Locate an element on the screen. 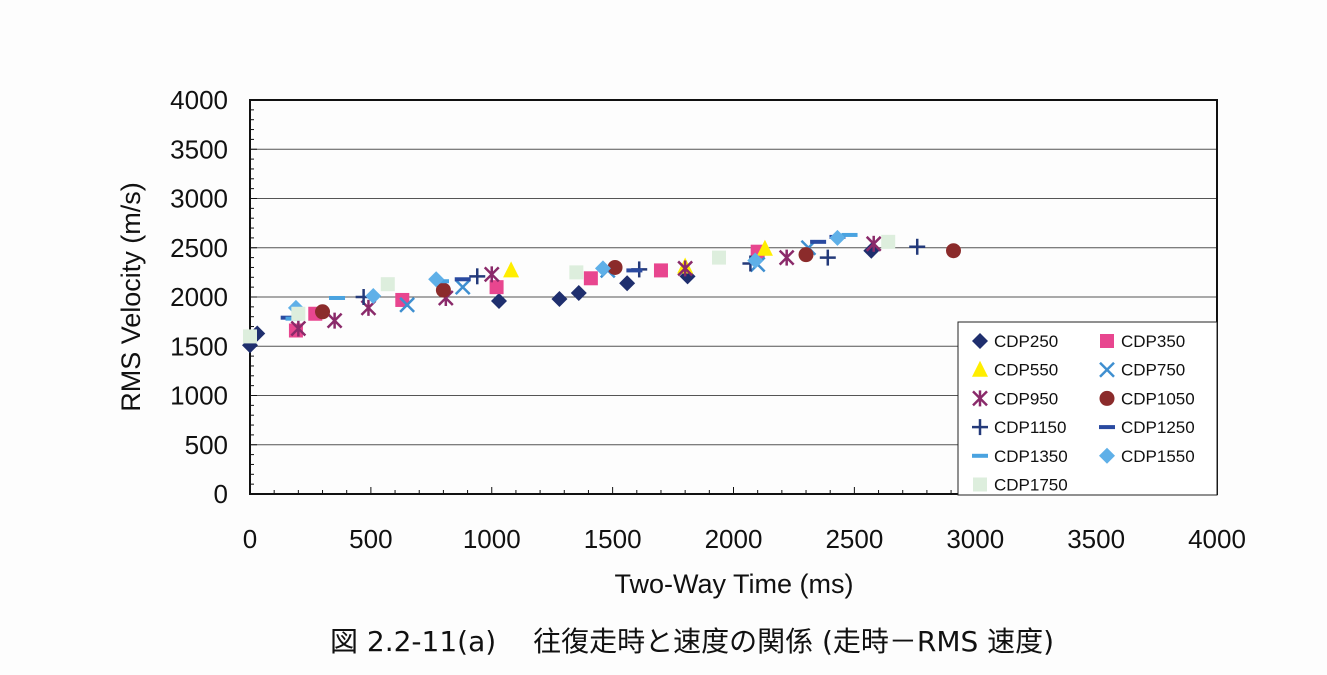 The image size is (1327, 675). legend-entry-label: CDP1050 is located at coordinates (1158, 398).